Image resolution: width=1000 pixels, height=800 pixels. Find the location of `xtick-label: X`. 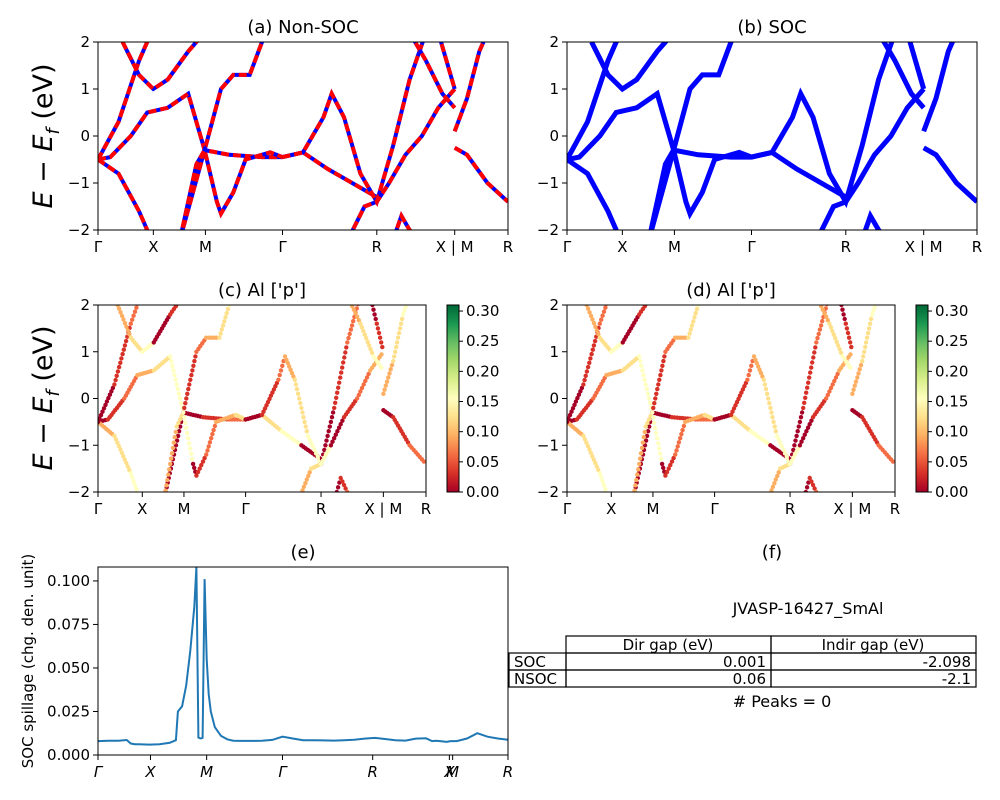

xtick-label: X is located at coordinates (611, 509).